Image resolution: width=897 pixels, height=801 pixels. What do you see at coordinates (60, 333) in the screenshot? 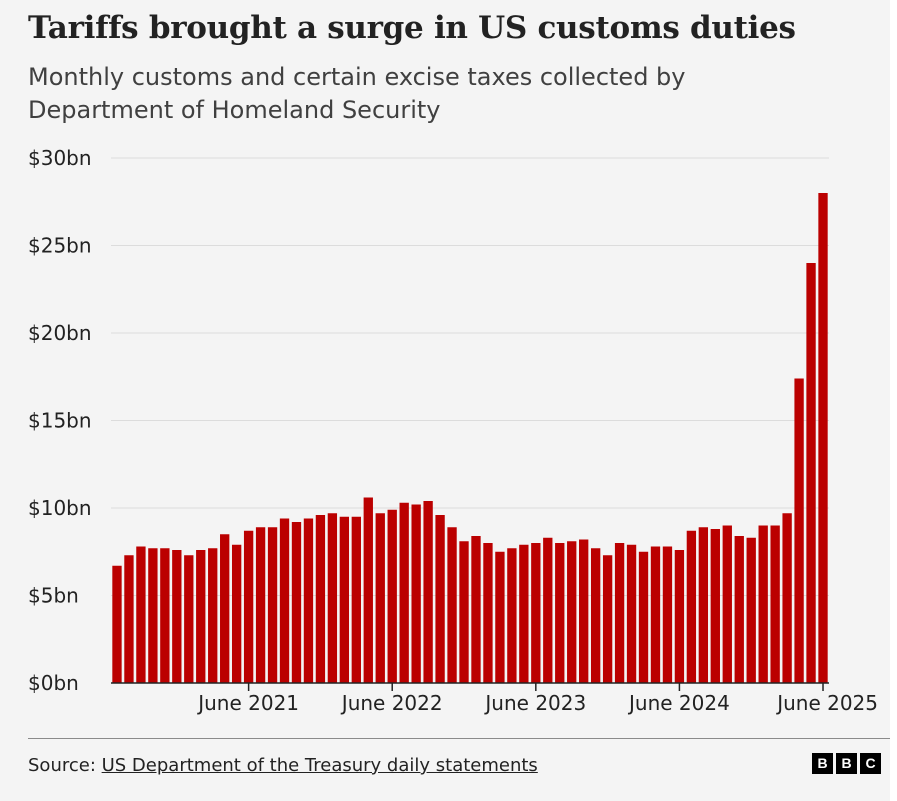
I see `y-tick-label: $20bn` at bounding box center [60, 333].